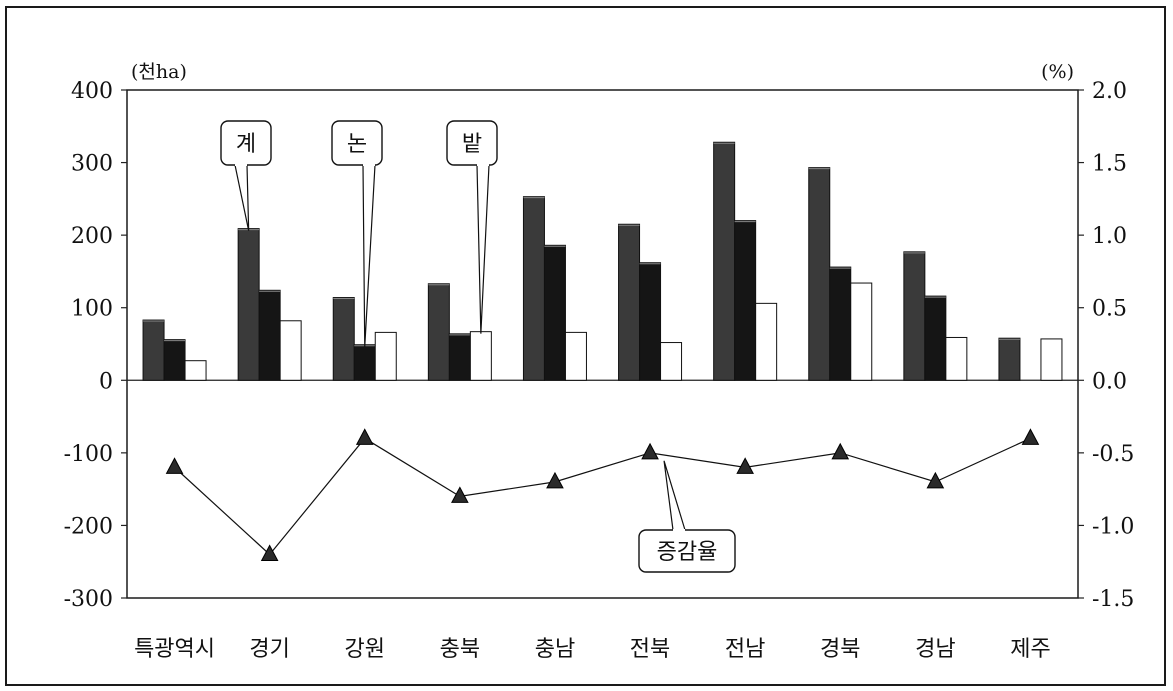  Describe the element at coordinates (1030, 649) in the screenshot. I see `category-label: 제주` at that location.